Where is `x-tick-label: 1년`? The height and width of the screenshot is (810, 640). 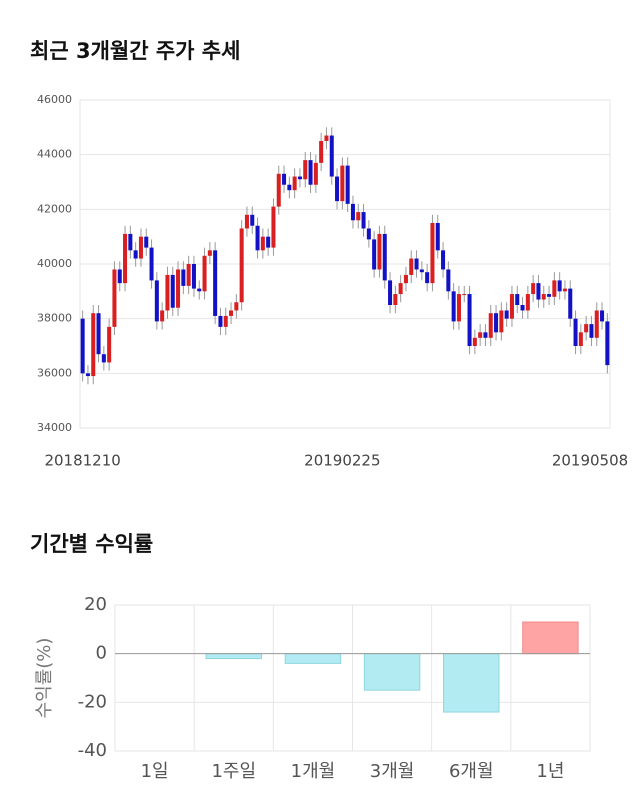 x-tick-label: 1년 is located at coordinates (550, 771).